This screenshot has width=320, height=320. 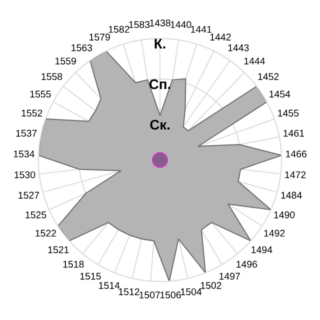 What do you see at coordinates (36, 214) in the screenshot?
I see `spoke-label: 1525` at bounding box center [36, 214].